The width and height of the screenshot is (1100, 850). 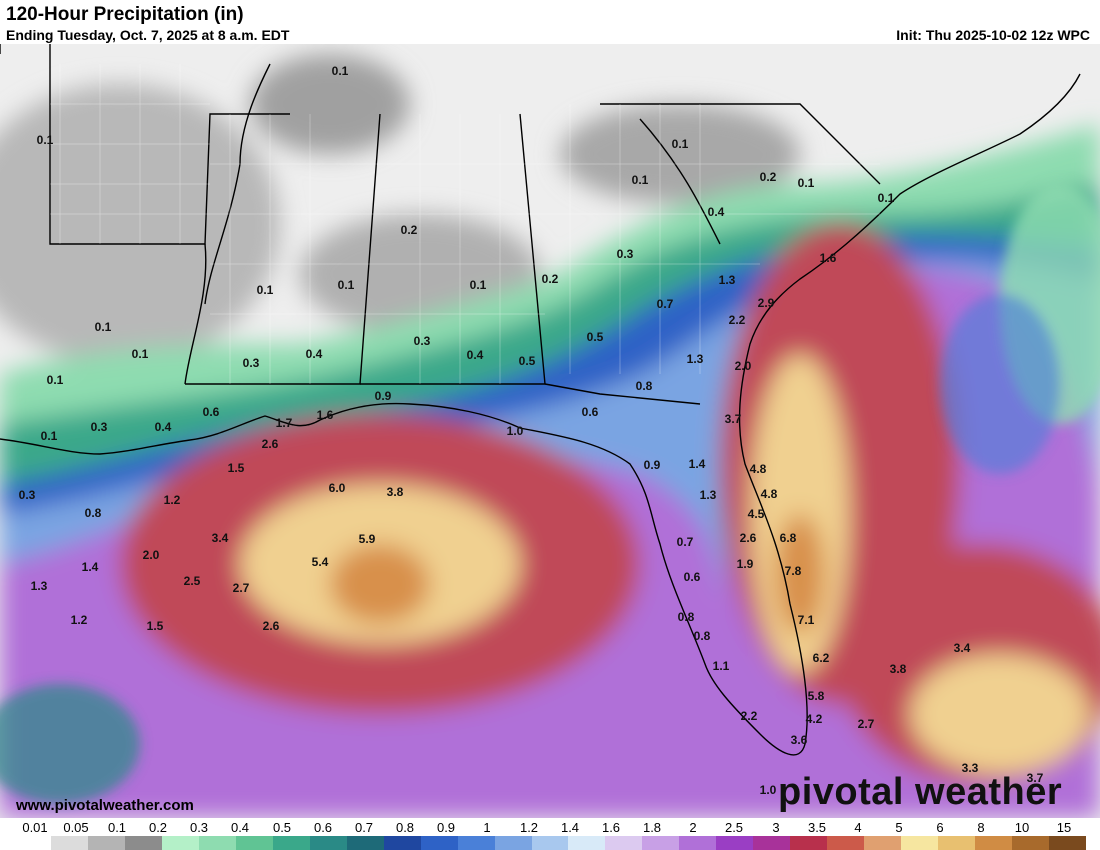 I want to click on precip-value-label: 6.8, so click(x=788, y=538).